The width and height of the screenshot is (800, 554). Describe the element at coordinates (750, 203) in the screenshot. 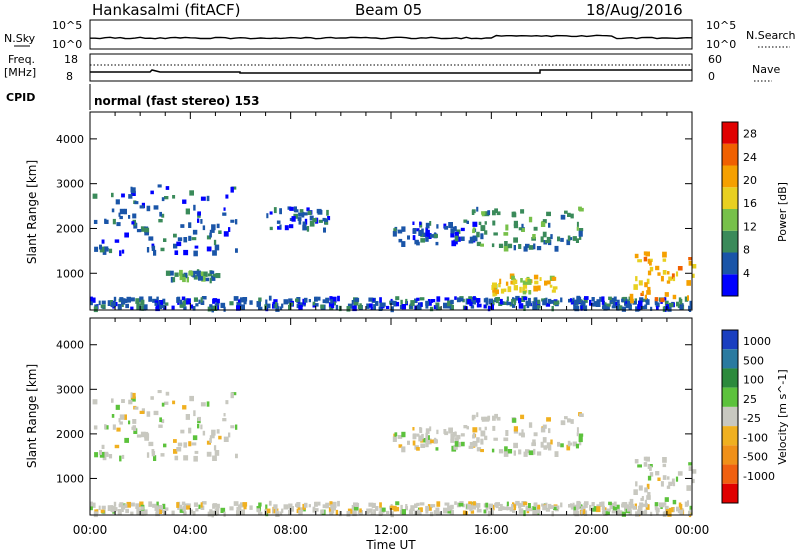

I see `colorbar-tick-label: 16` at that location.